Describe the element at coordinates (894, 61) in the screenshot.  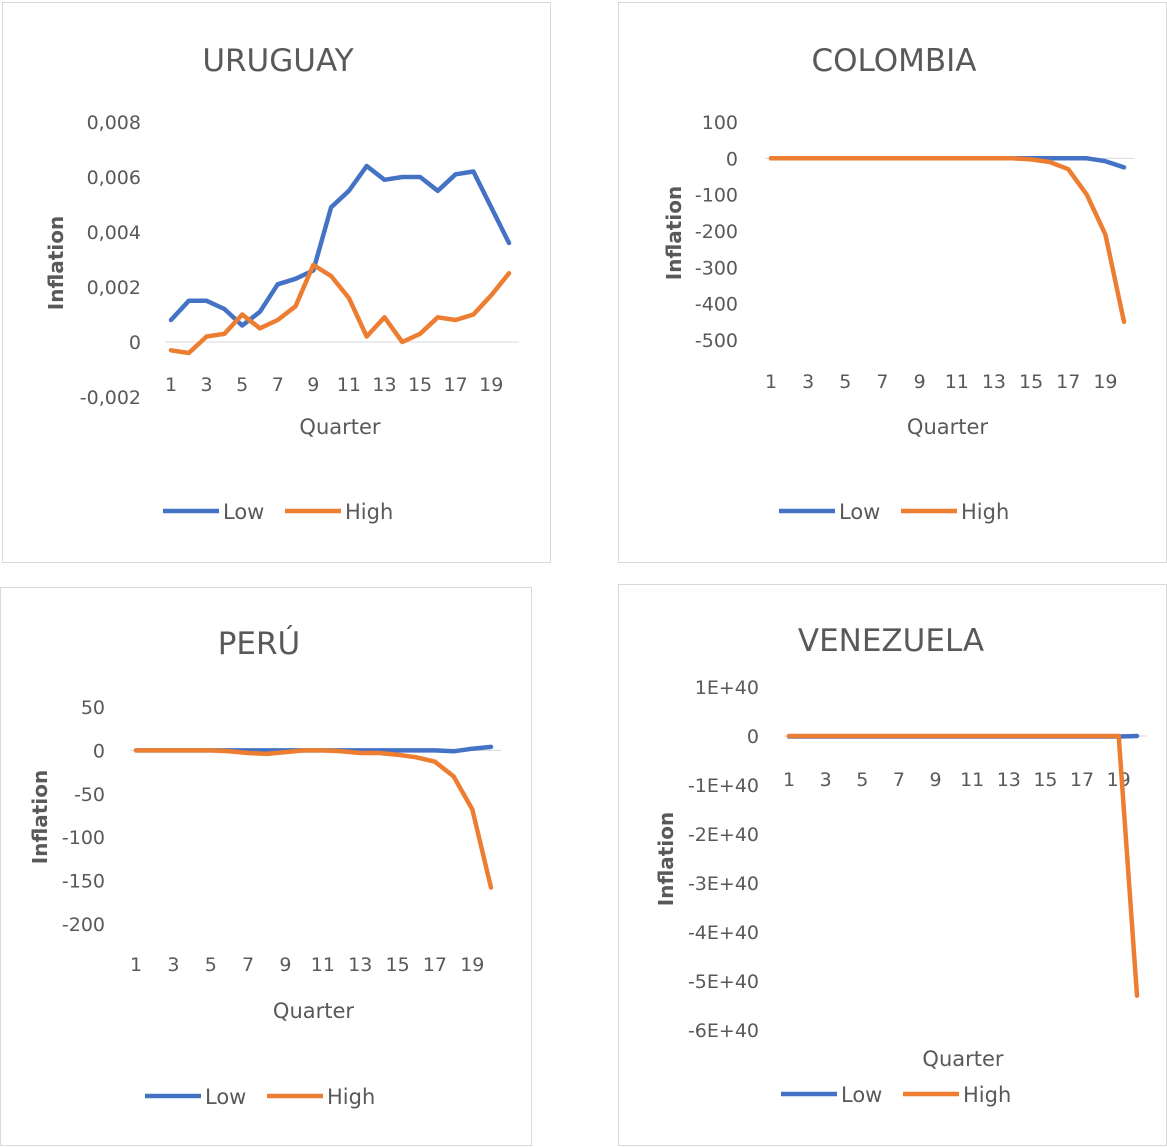
I see `chart-title: COLOMBIA` at that location.